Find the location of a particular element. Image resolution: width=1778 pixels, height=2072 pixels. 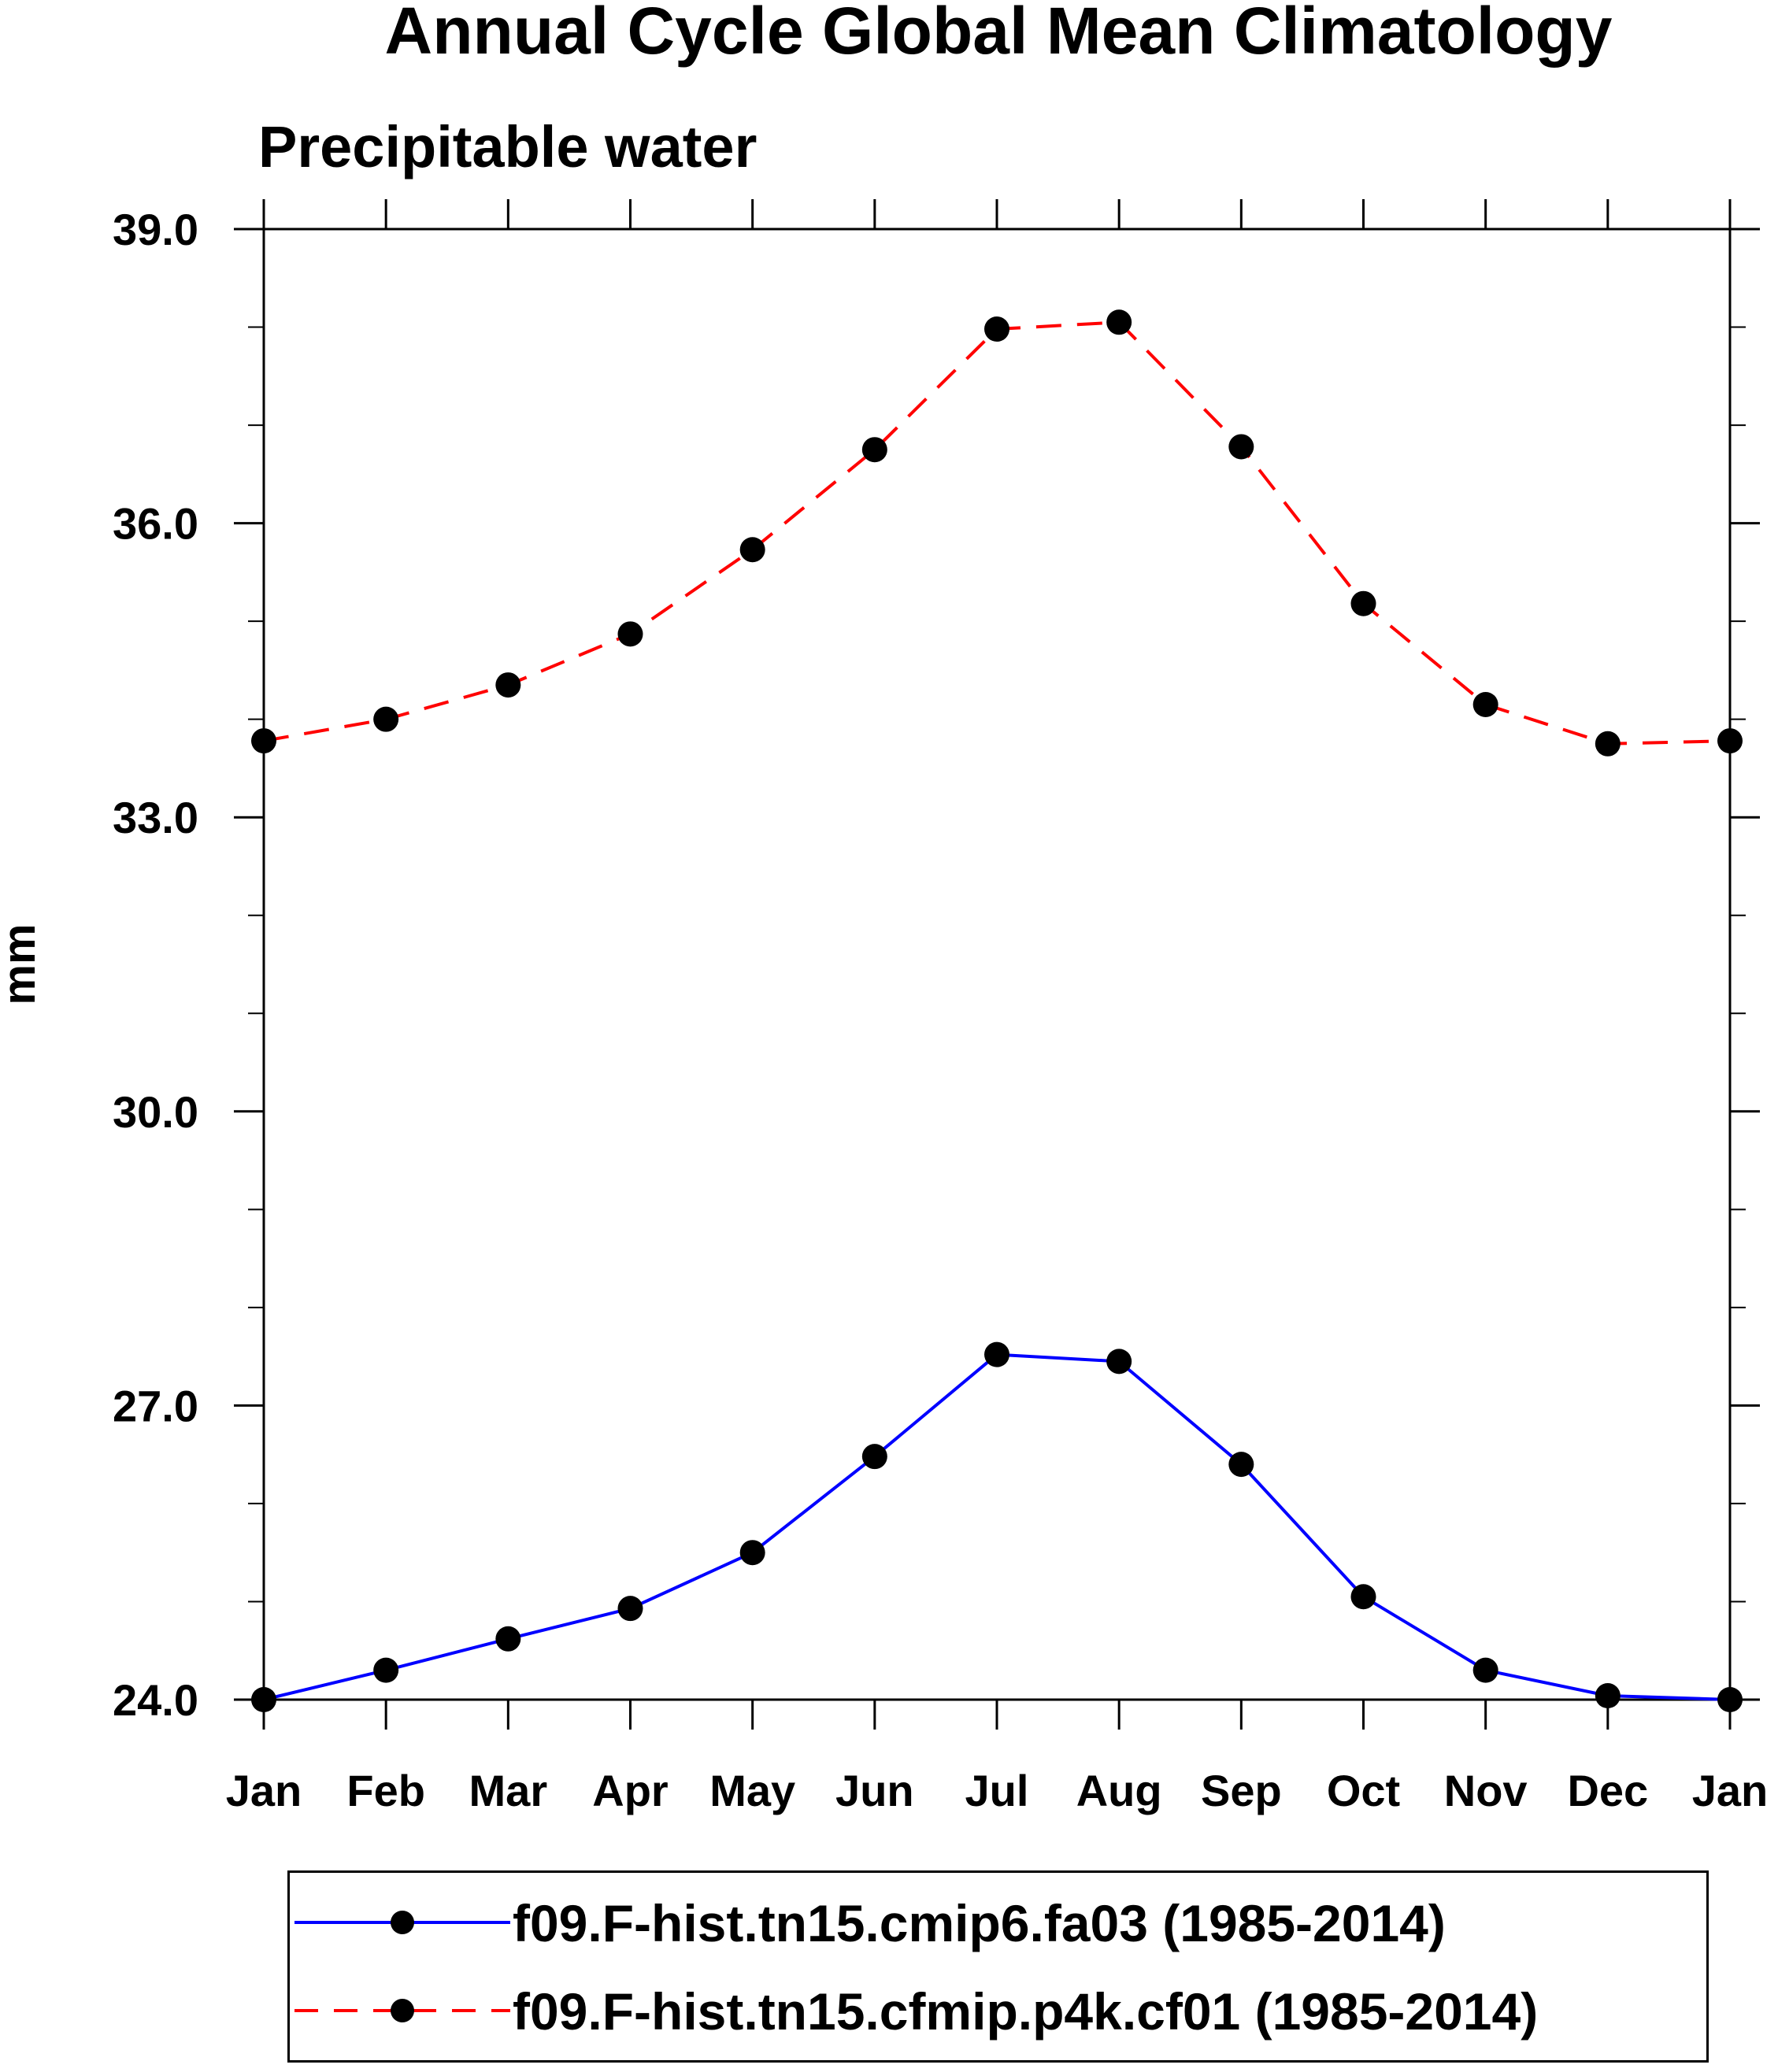

y-tick-label: 39.0 is located at coordinates (155, 229).